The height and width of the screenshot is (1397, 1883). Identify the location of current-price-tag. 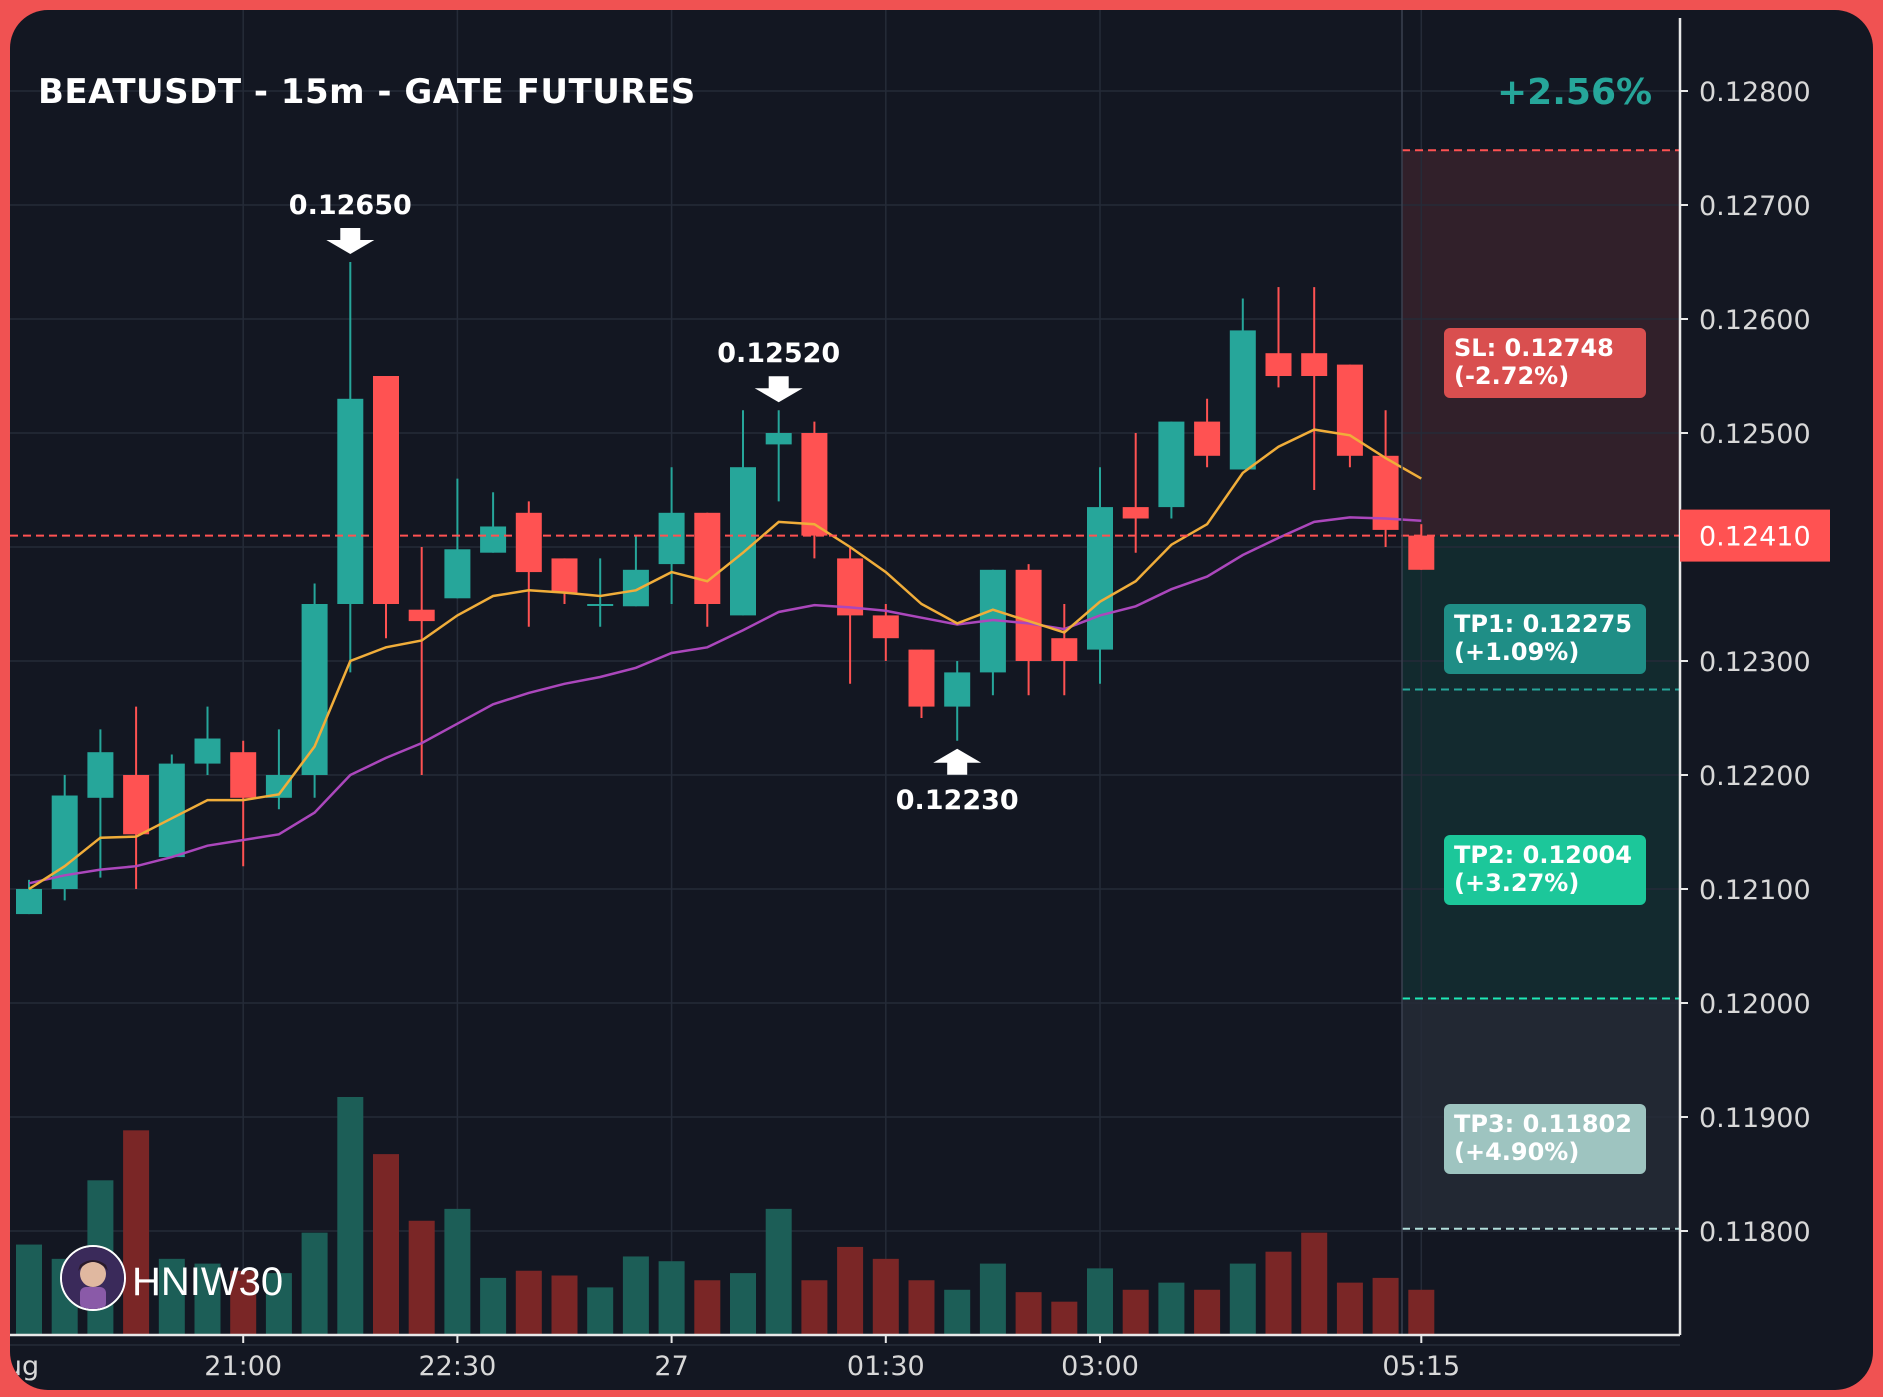
(1755, 535).